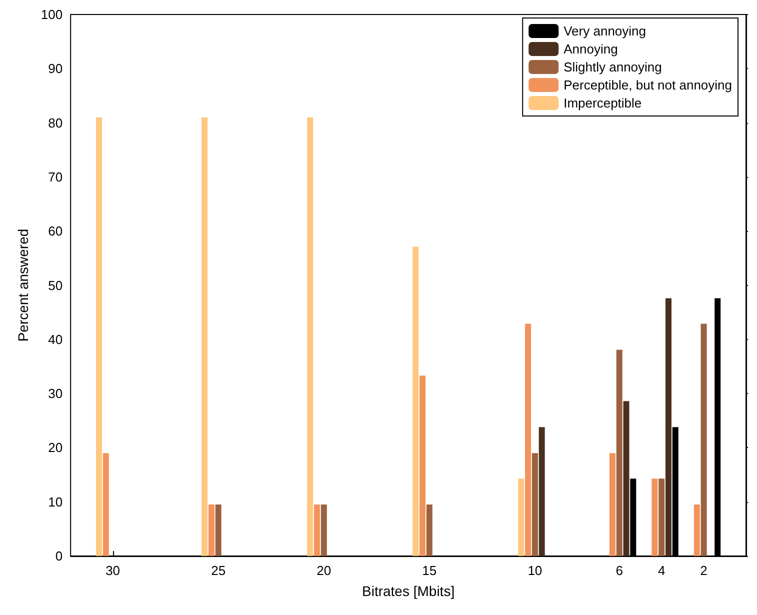  What do you see at coordinates (55, 176) in the screenshot?
I see `y-tick-label: 70` at bounding box center [55, 176].